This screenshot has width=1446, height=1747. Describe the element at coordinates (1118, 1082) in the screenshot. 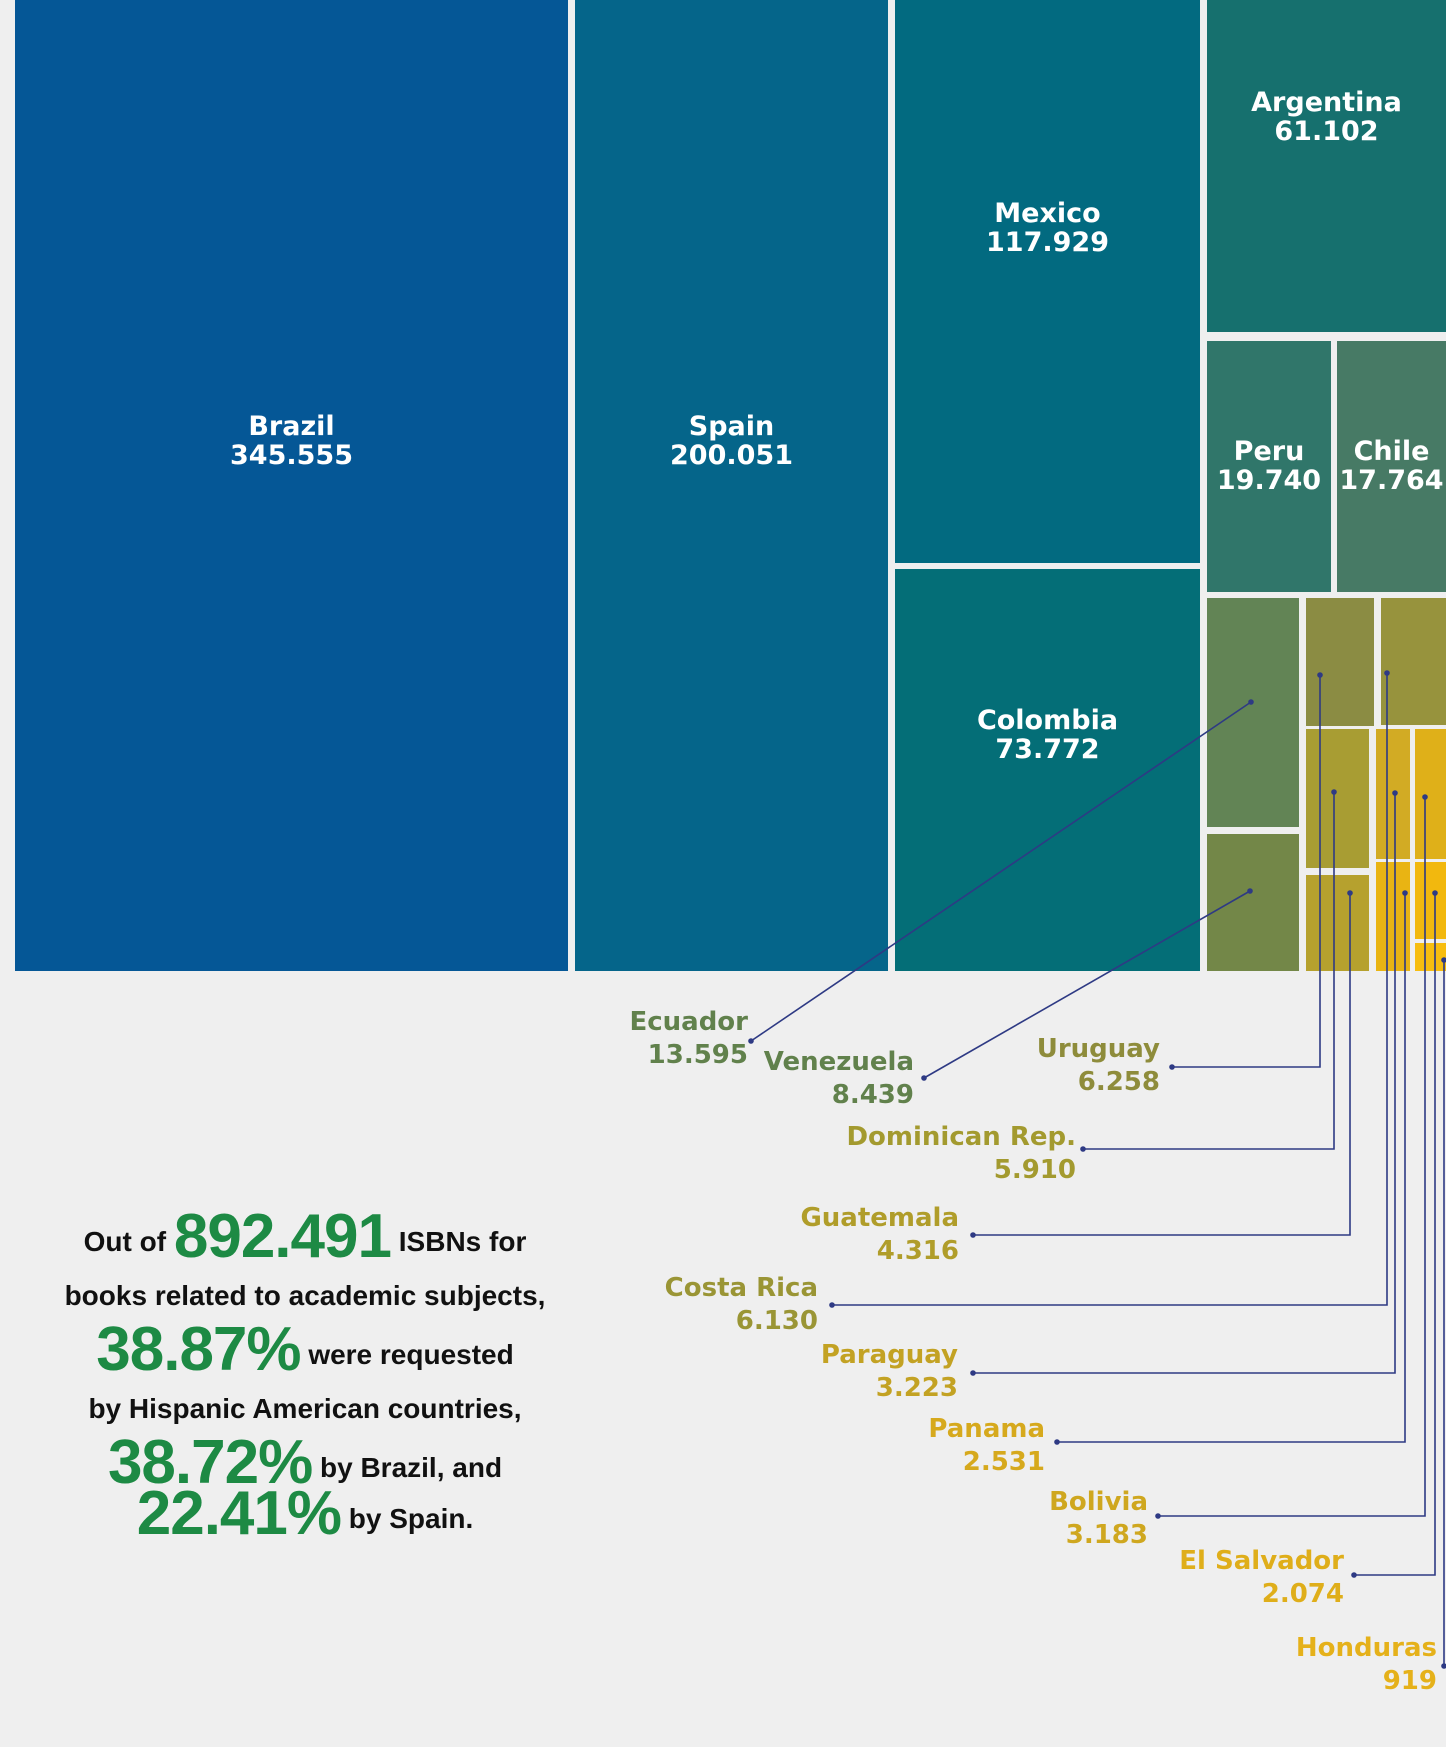

I see `callout-value: 6.258` at that location.